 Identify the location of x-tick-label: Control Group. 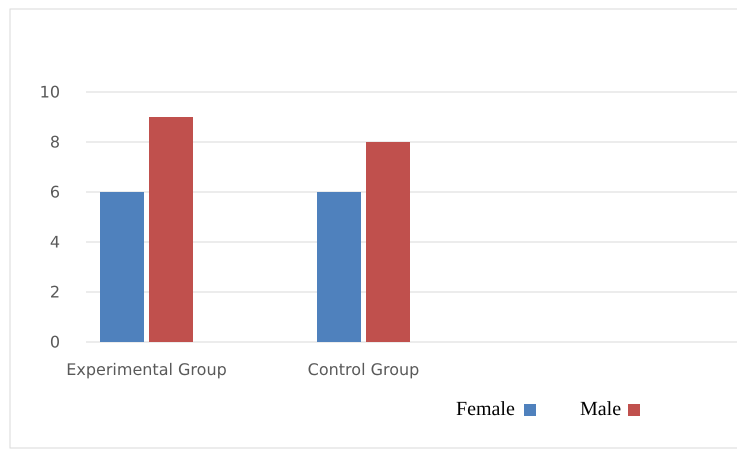
(364, 369).